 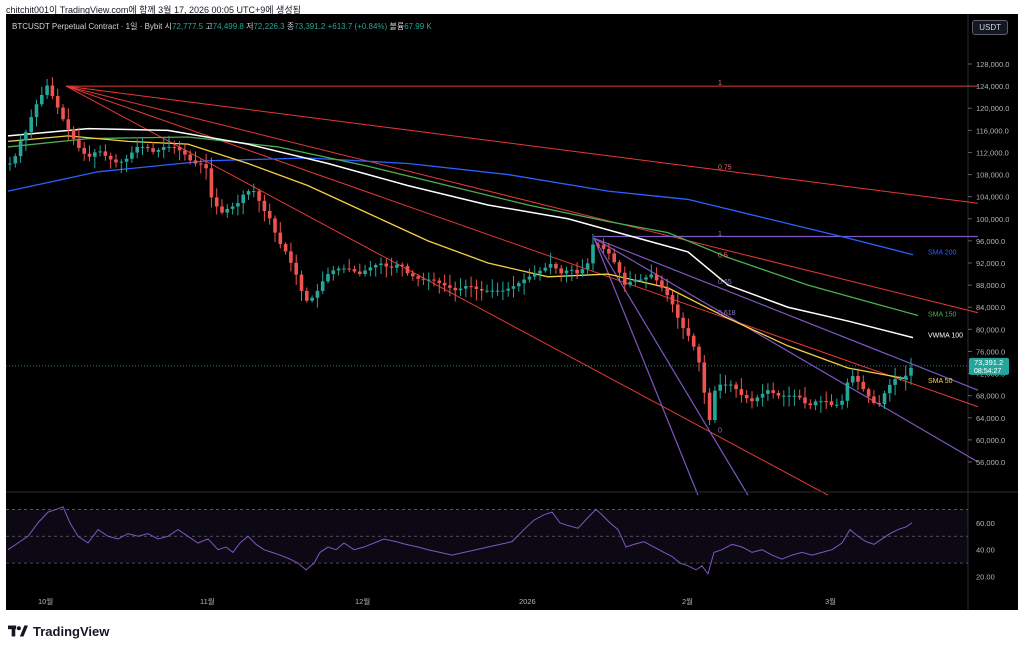 What do you see at coordinates (460, 541) in the screenshot?
I see `rsi-line` at bounding box center [460, 541].